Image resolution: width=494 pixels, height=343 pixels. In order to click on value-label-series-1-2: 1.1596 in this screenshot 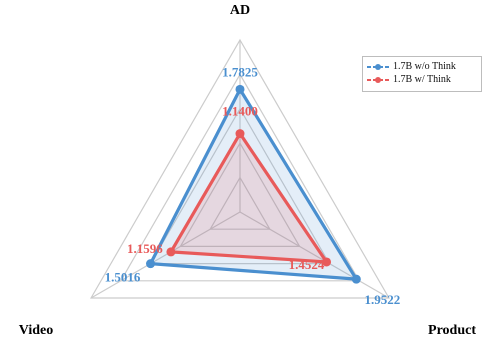, I will do `click(145, 248)`.